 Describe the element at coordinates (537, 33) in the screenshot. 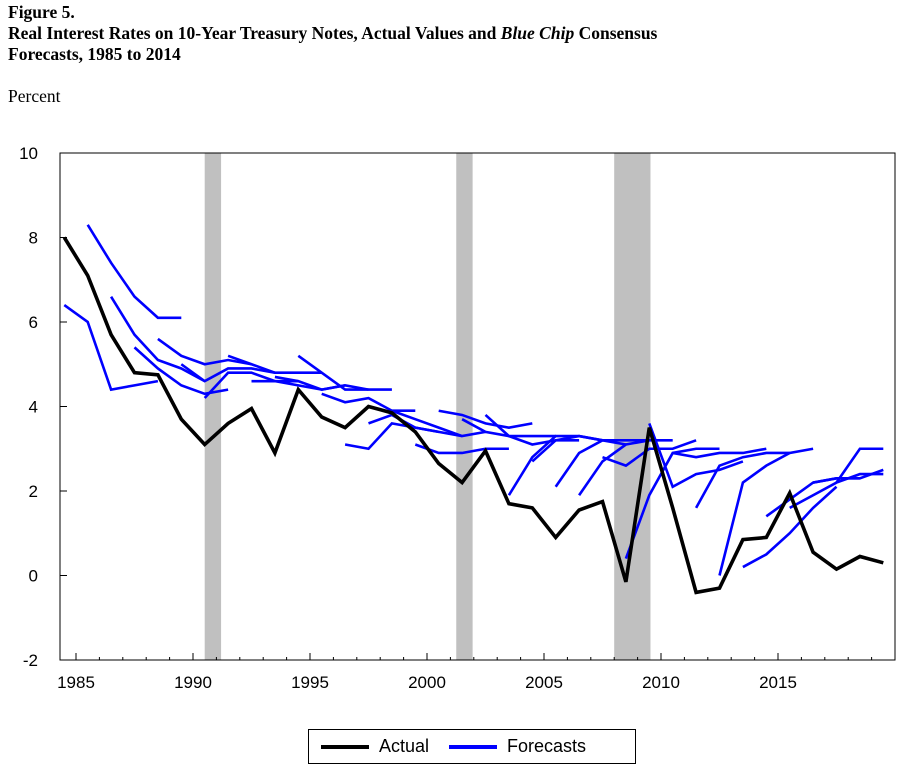

I see `title-italic: Blue Chip` at that location.